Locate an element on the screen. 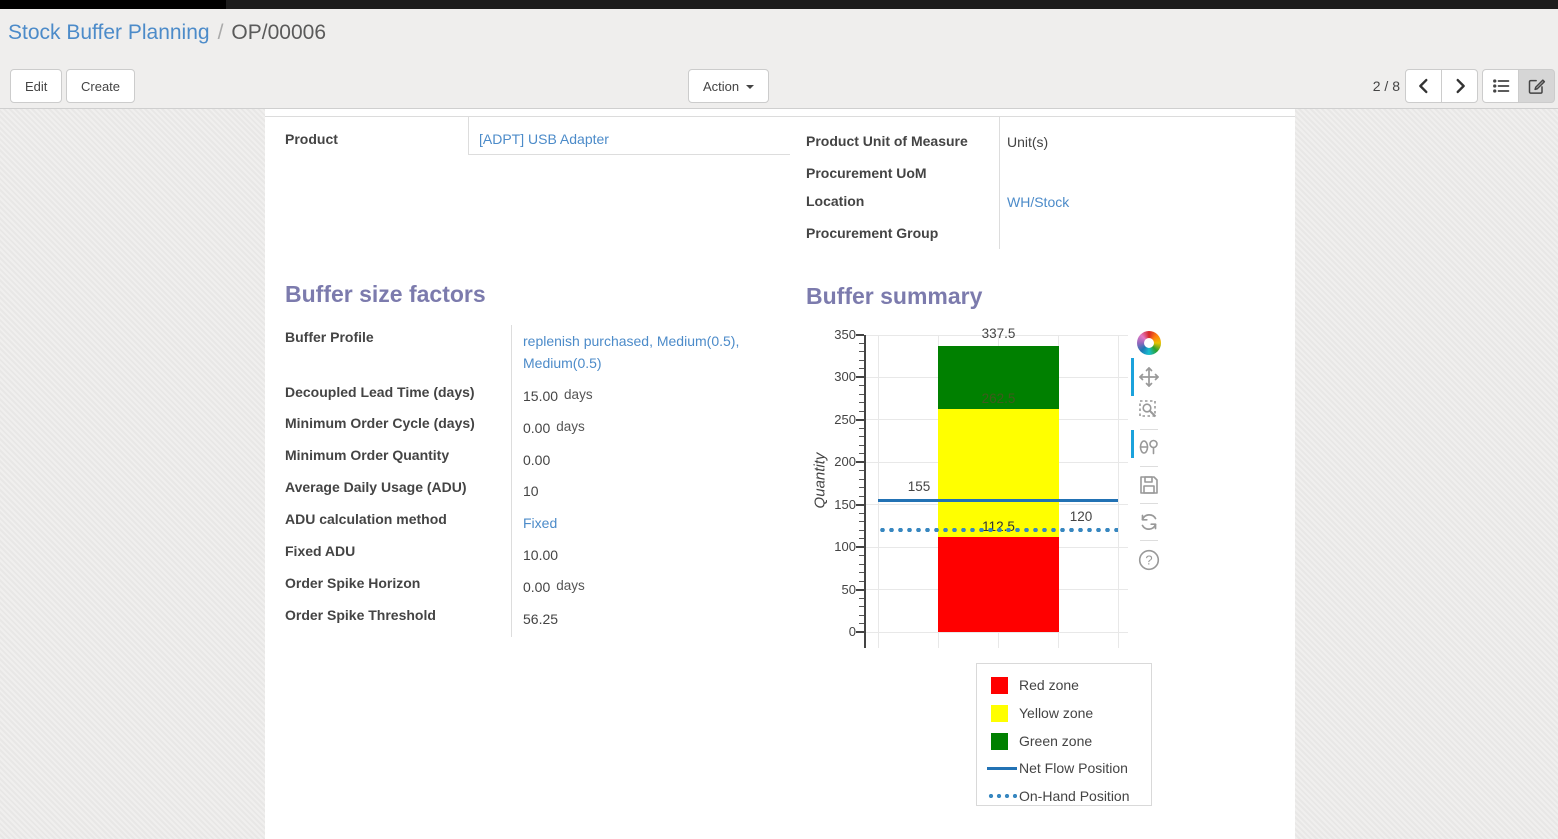  legend-item-net-flow: Net Flow Position is located at coordinates (1065, 769).